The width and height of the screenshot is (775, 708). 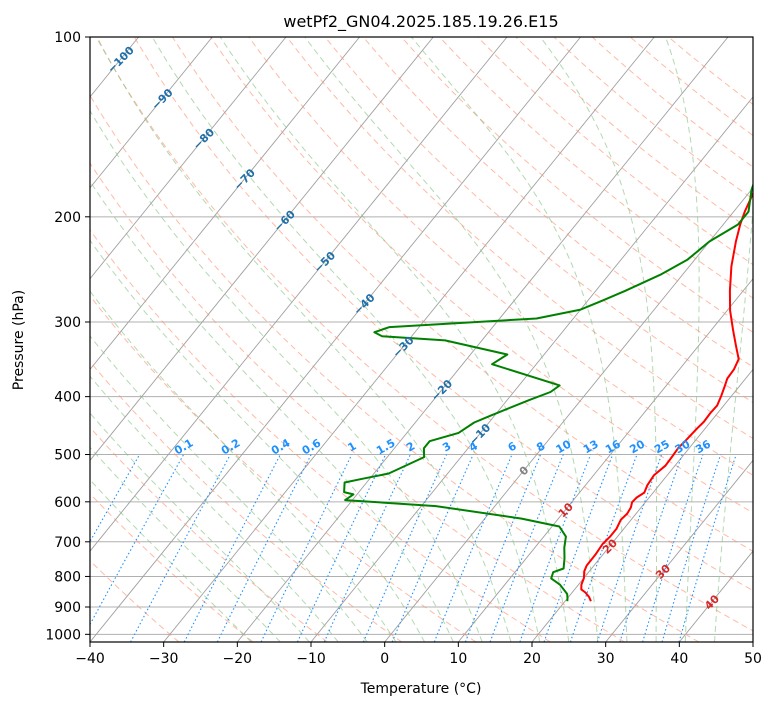 What do you see at coordinates (63, 635) in the screenshot?
I see `y-tick-label: 1000` at bounding box center [63, 635].